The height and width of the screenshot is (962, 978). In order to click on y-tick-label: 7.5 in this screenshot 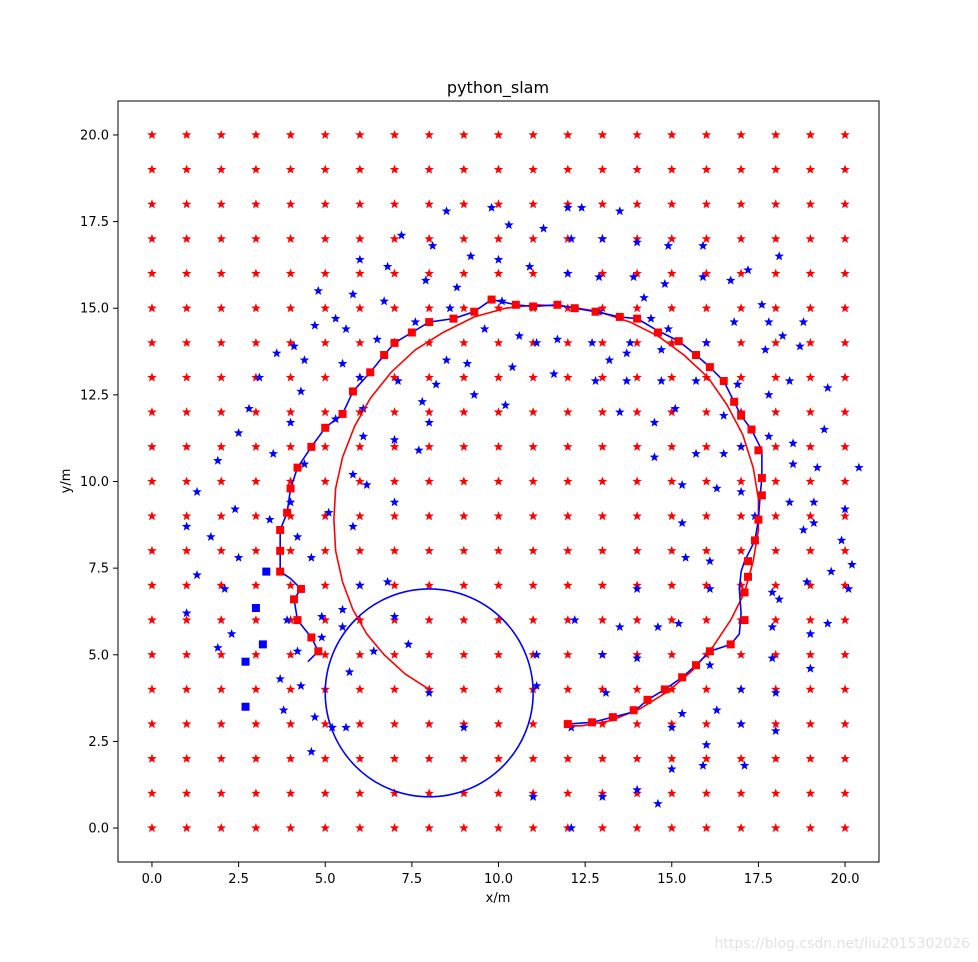, I will do `click(98, 569)`.